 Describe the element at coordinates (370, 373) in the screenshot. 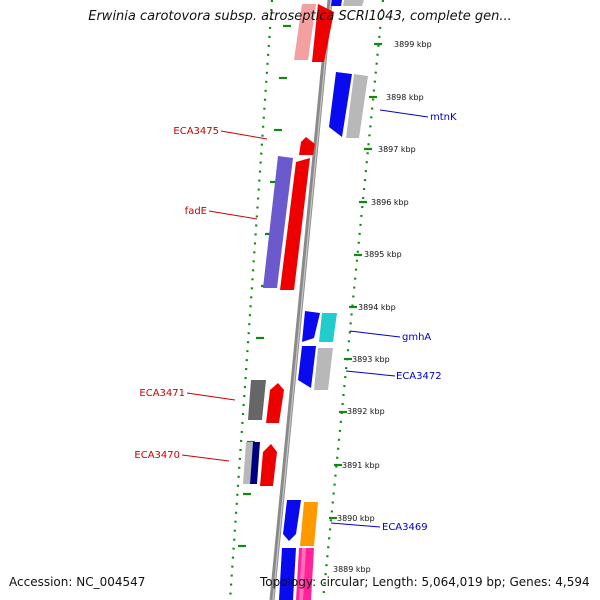

I see `leader-line-ECA3472` at that location.